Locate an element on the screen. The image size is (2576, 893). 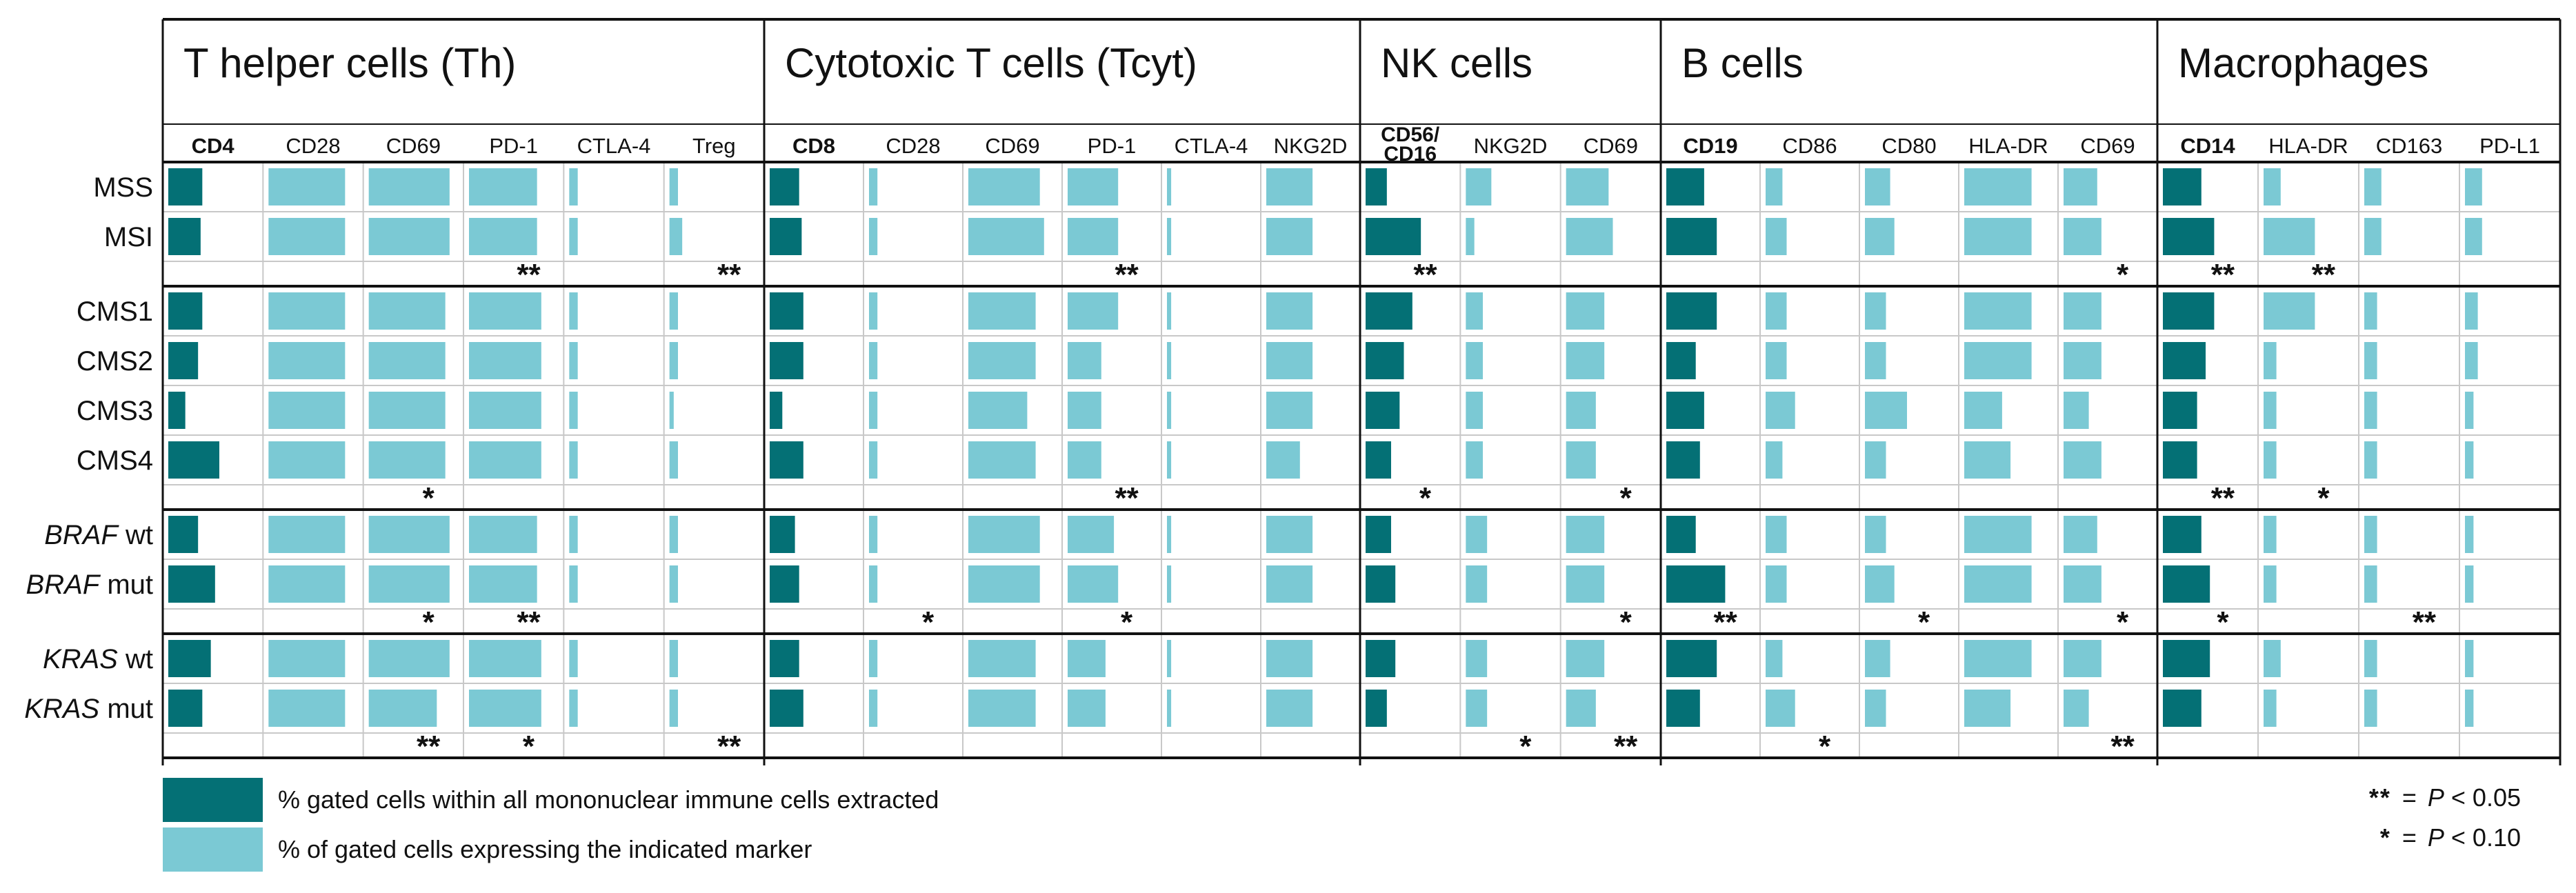
sig-key-equals: = is located at coordinates (2409, 837).